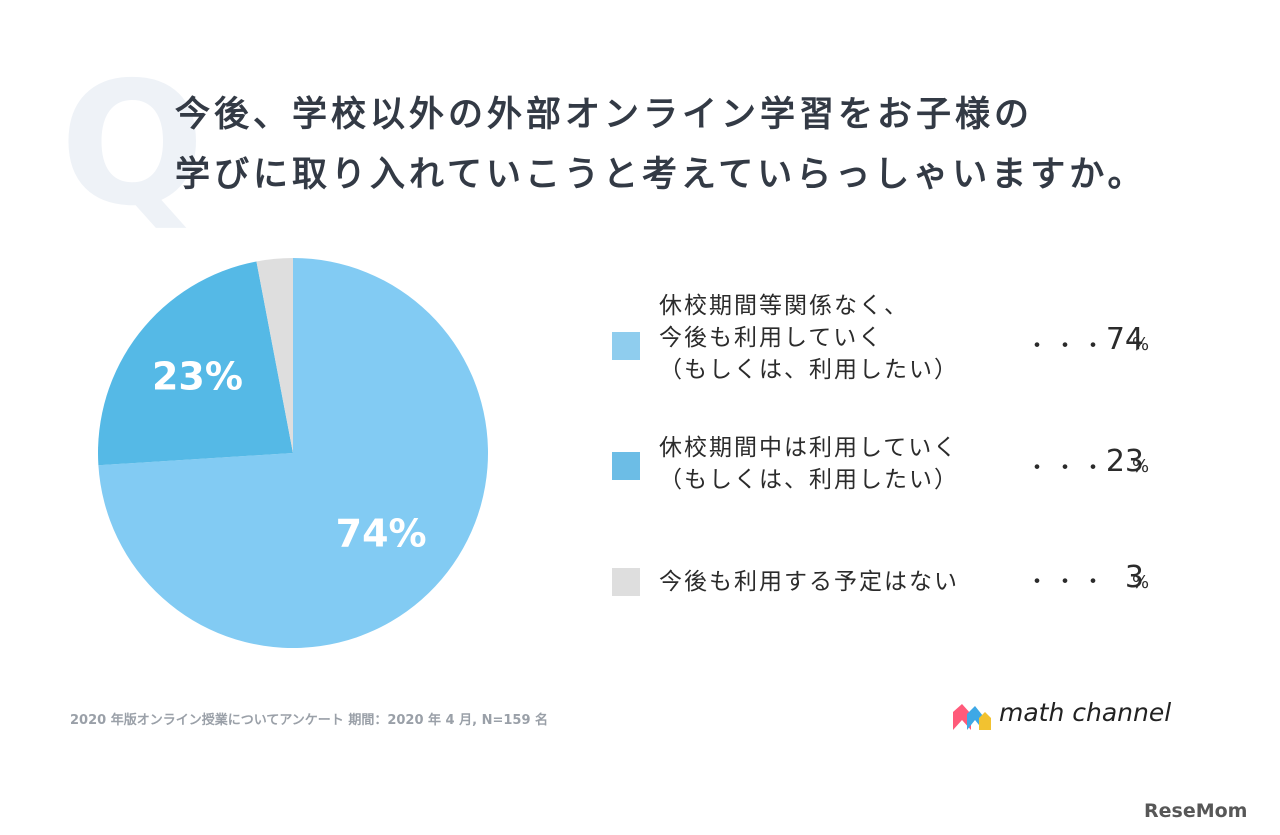 Image resolution: width=1280 pixels, height=835 pixels. I want to click on legend-value: 23, so click(1124, 461).